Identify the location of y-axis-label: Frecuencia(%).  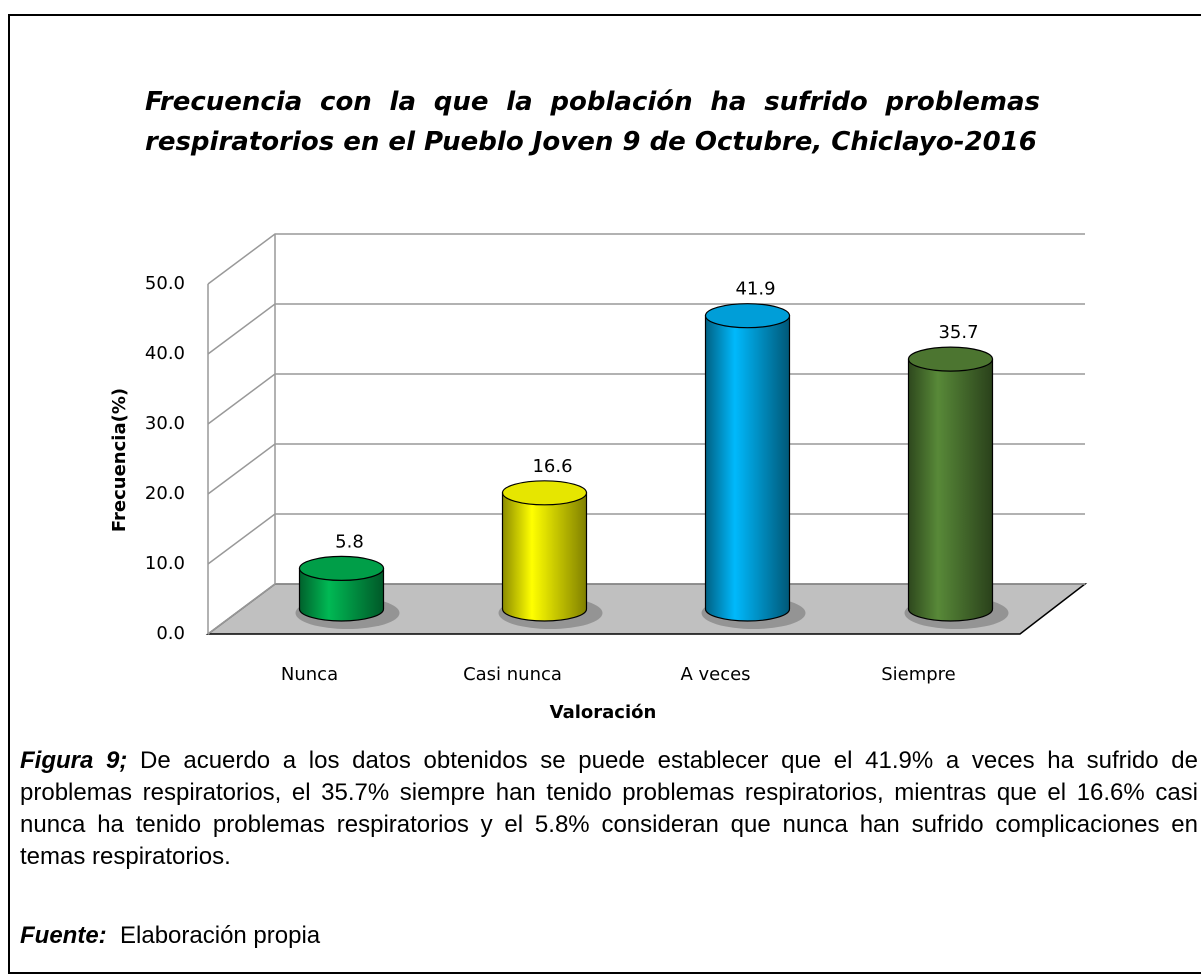
(119, 460).